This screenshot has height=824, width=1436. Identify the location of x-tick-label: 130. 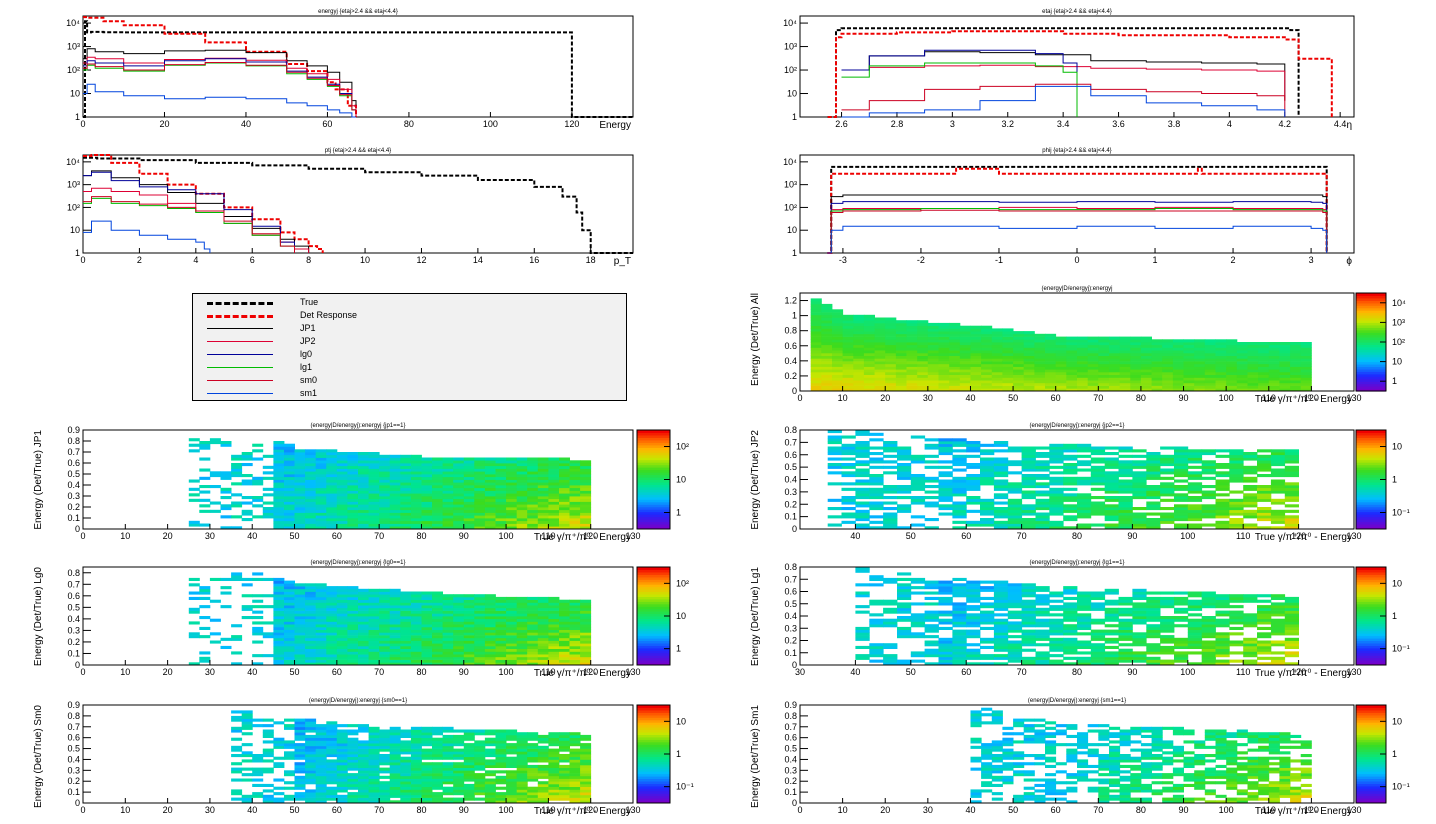
(1353, 398).